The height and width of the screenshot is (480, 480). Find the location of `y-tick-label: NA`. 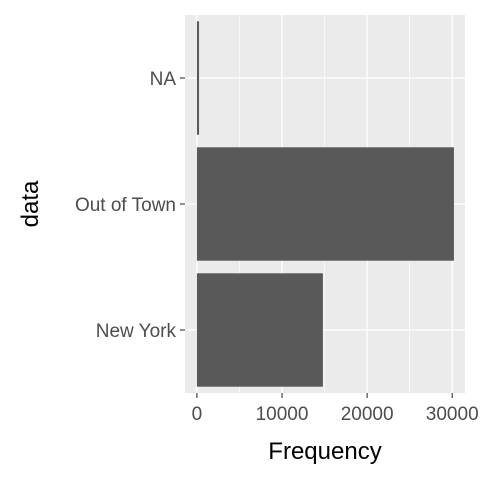

y-tick-label: NA is located at coordinates (163, 79).